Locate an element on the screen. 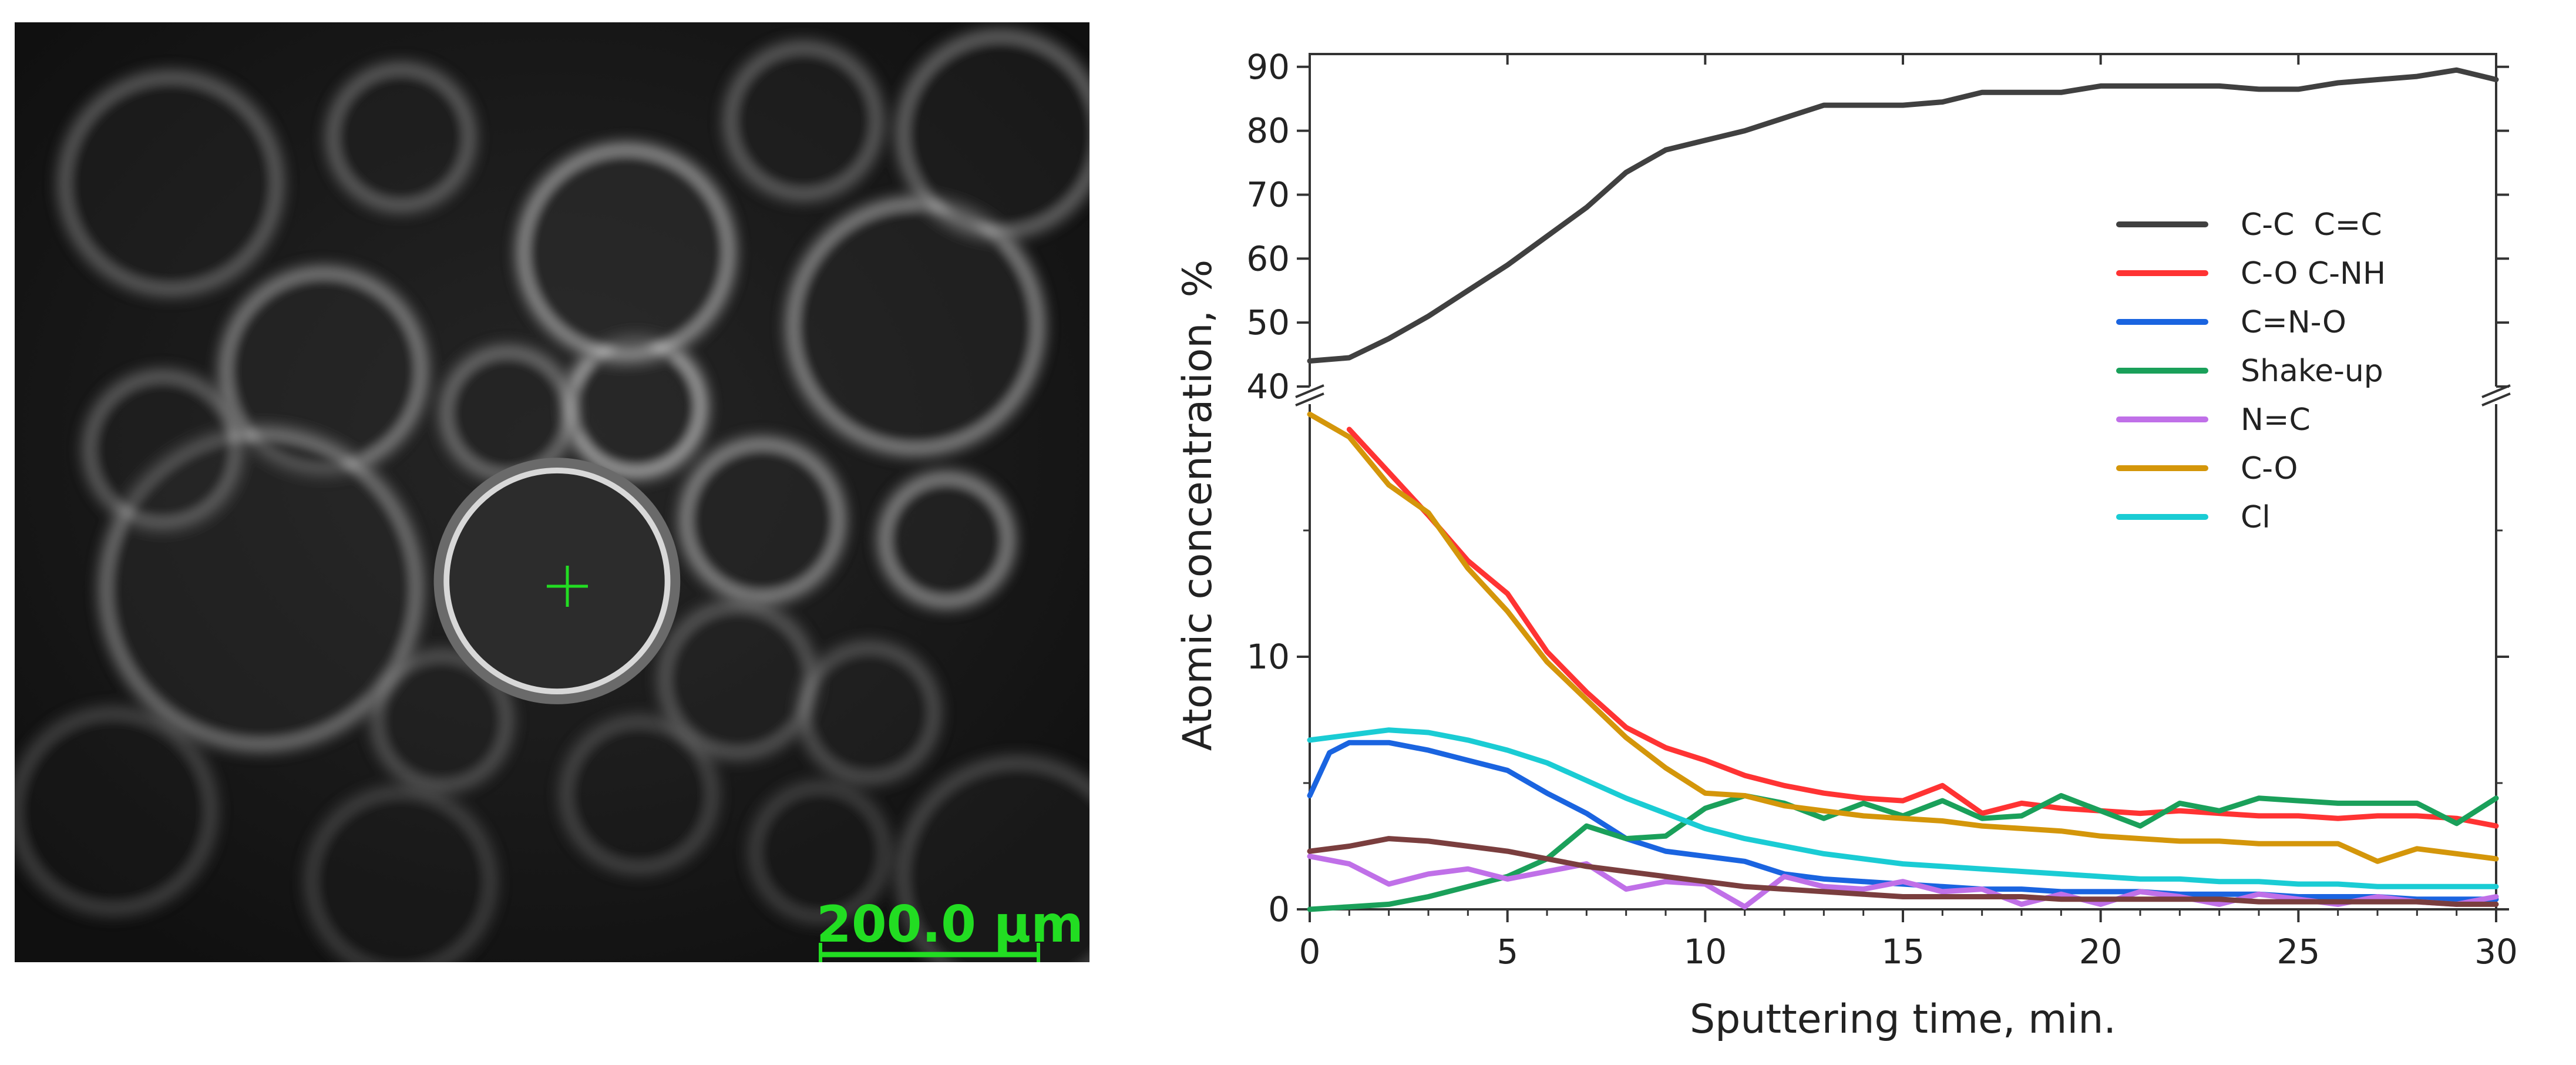 The image size is (2576, 1065). legend-label: C-O C-NH is located at coordinates (2313, 273).